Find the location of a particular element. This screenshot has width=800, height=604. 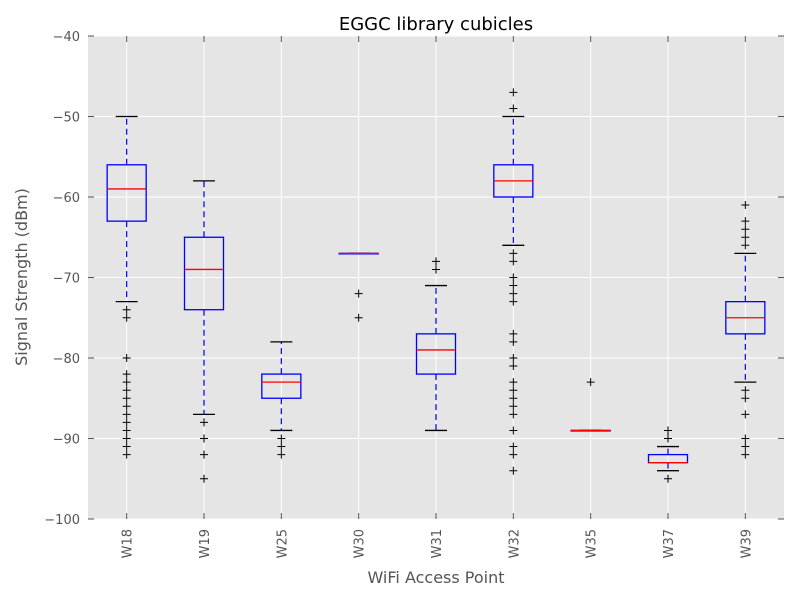

box-w25 is located at coordinates (281, 400).